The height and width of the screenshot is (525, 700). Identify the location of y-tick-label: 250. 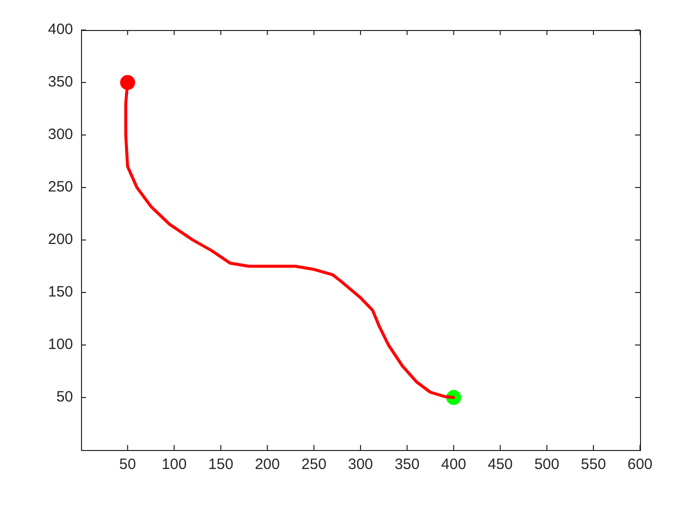
(61, 187).